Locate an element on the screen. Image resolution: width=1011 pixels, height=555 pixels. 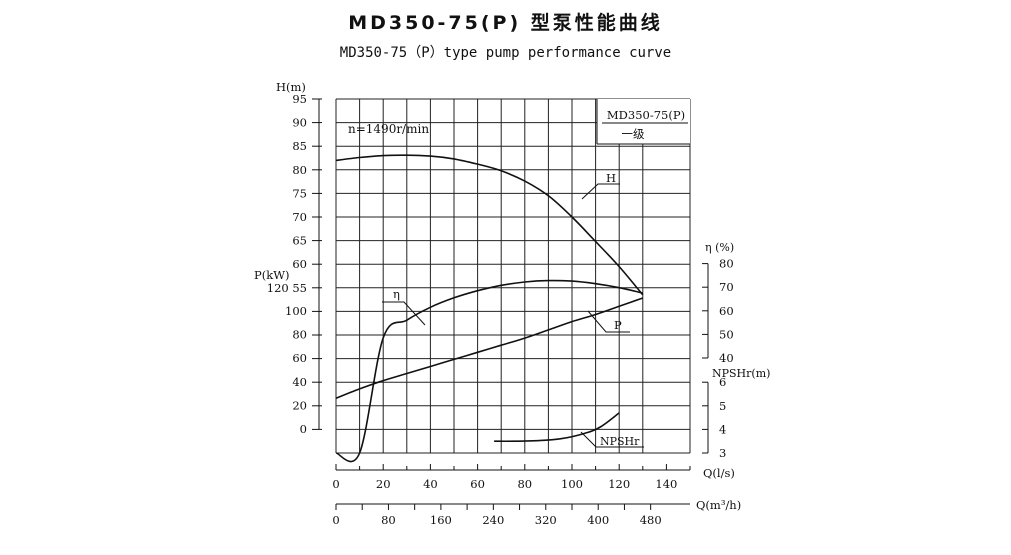
power-axis-label: P(kW) is located at coordinates (272, 275).